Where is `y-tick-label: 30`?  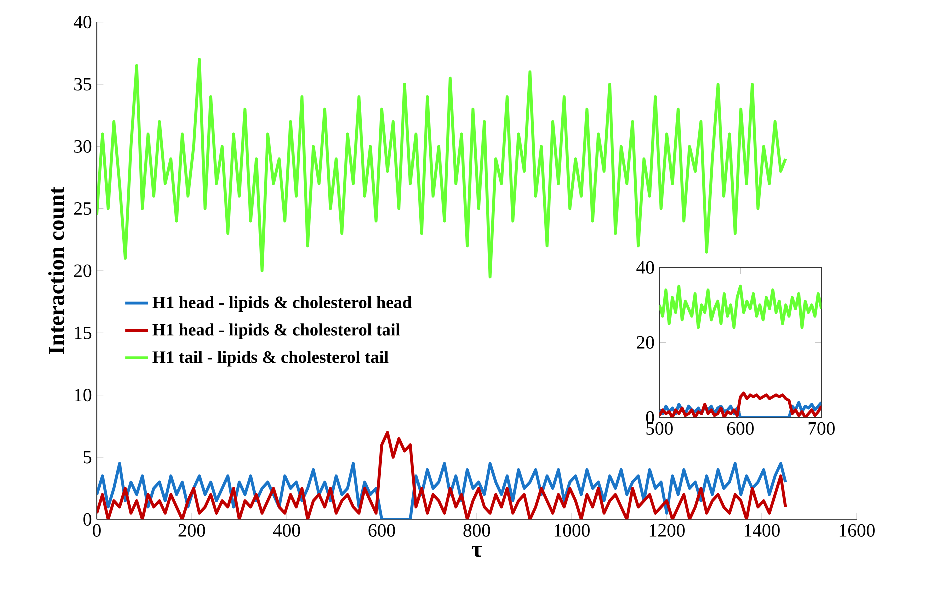 y-tick-label: 30 is located at coordinates (83, 147).